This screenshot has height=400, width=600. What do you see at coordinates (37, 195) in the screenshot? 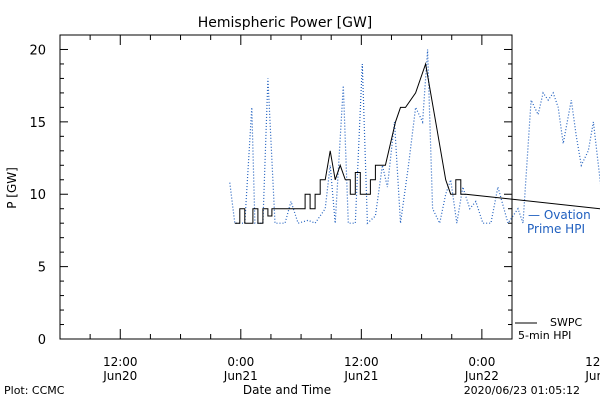
I see `y-tick-label: 10` at bounding box center [37, 195].